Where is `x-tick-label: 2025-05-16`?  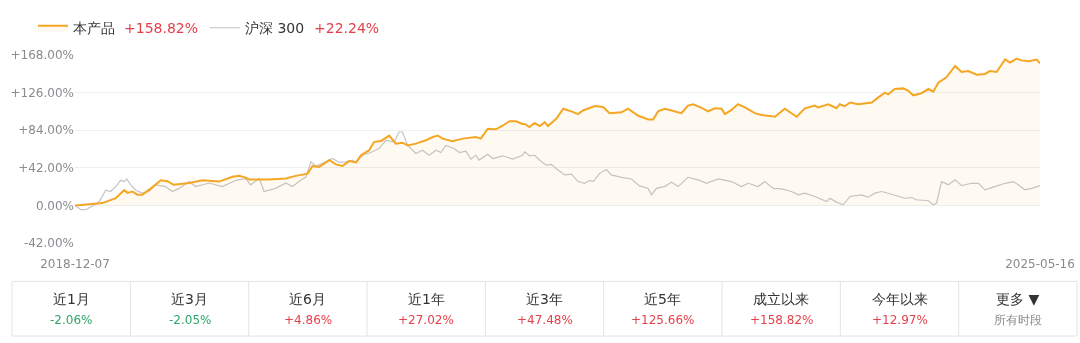
x-tick-label: 2025-05-16 is located at coordinates (1040, 264).